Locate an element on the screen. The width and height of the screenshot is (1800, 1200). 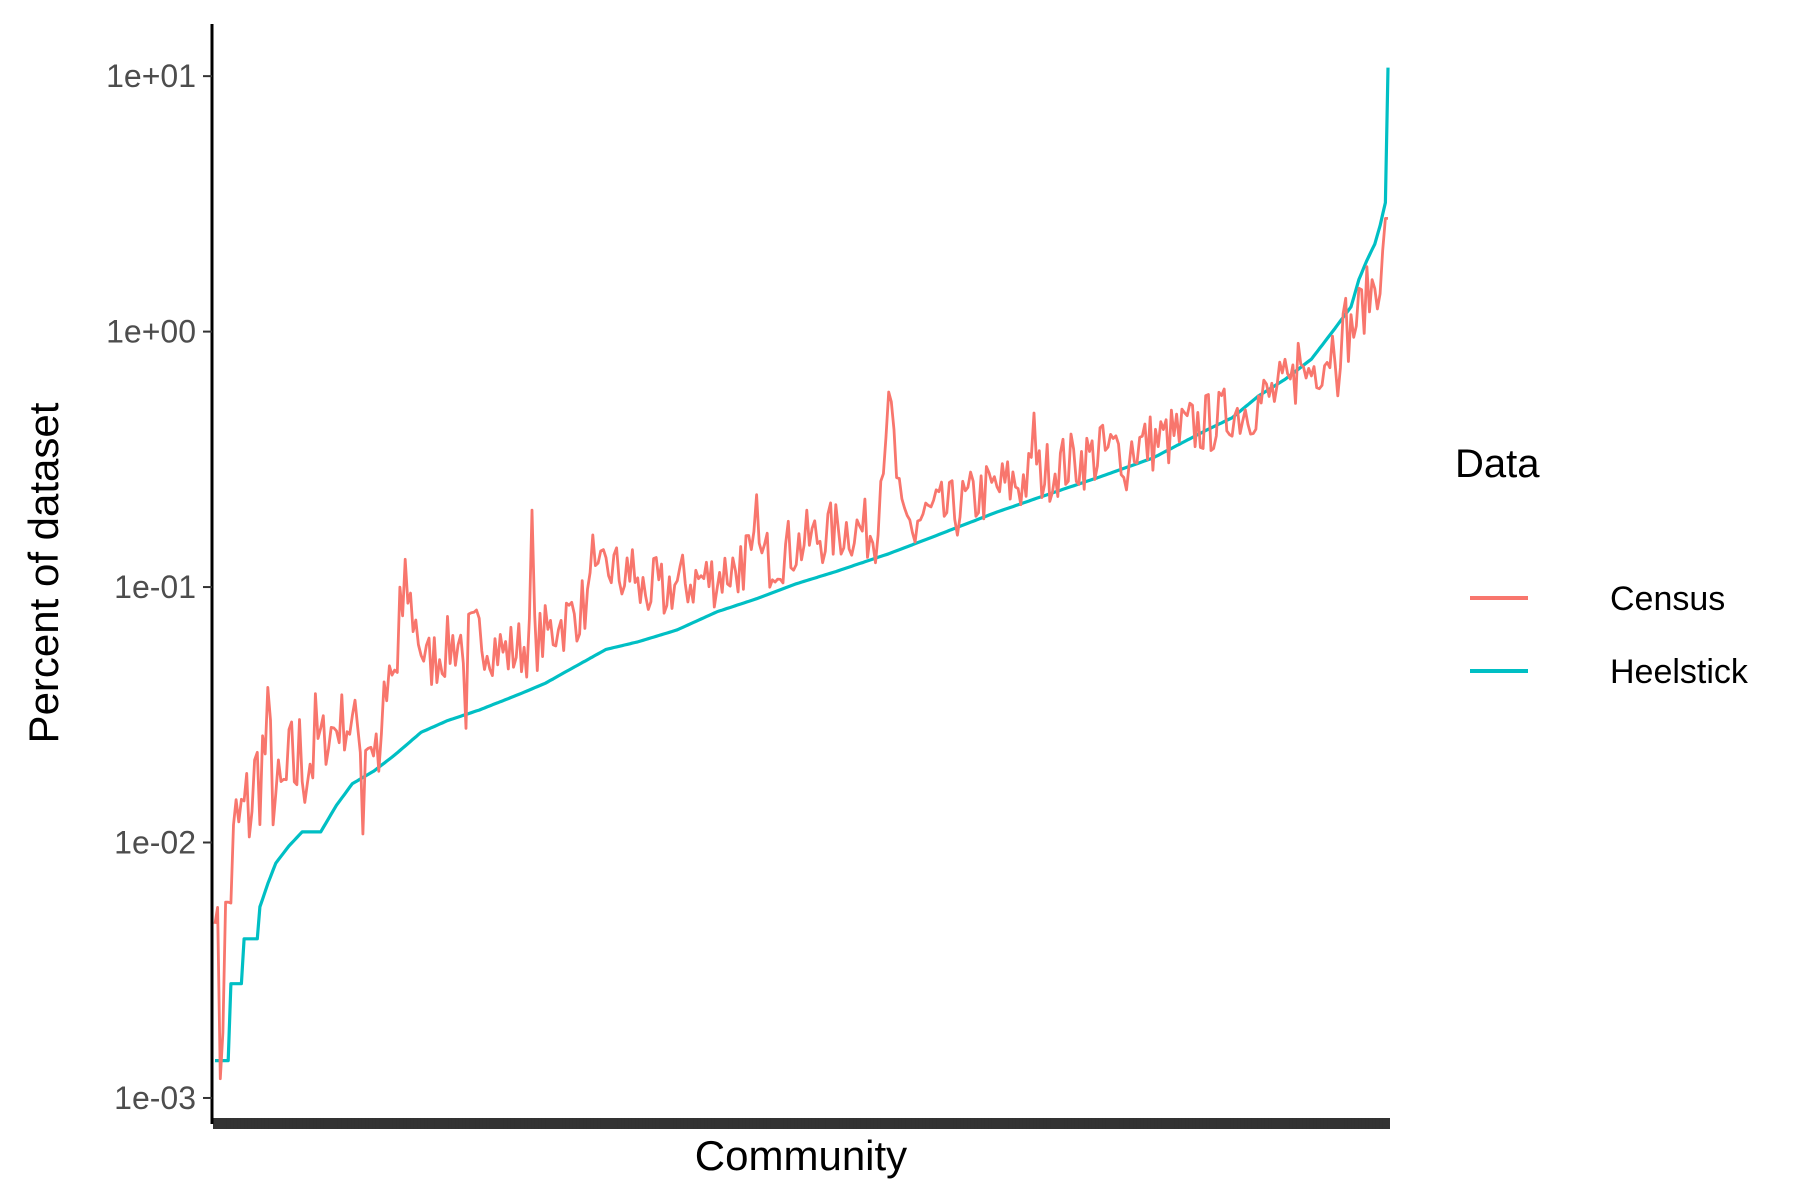
y-axis-ticks: 1e-03 1e-02 1e-01 1e+00 1e+01 is located at coordinates (159, 587).